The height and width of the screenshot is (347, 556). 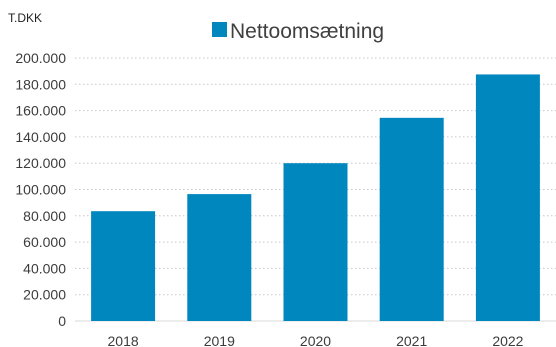 What do you see at coordinates (62, 321) in the screenshot?
I see `y-tick-label: 0` at bounding box center [62, 321].